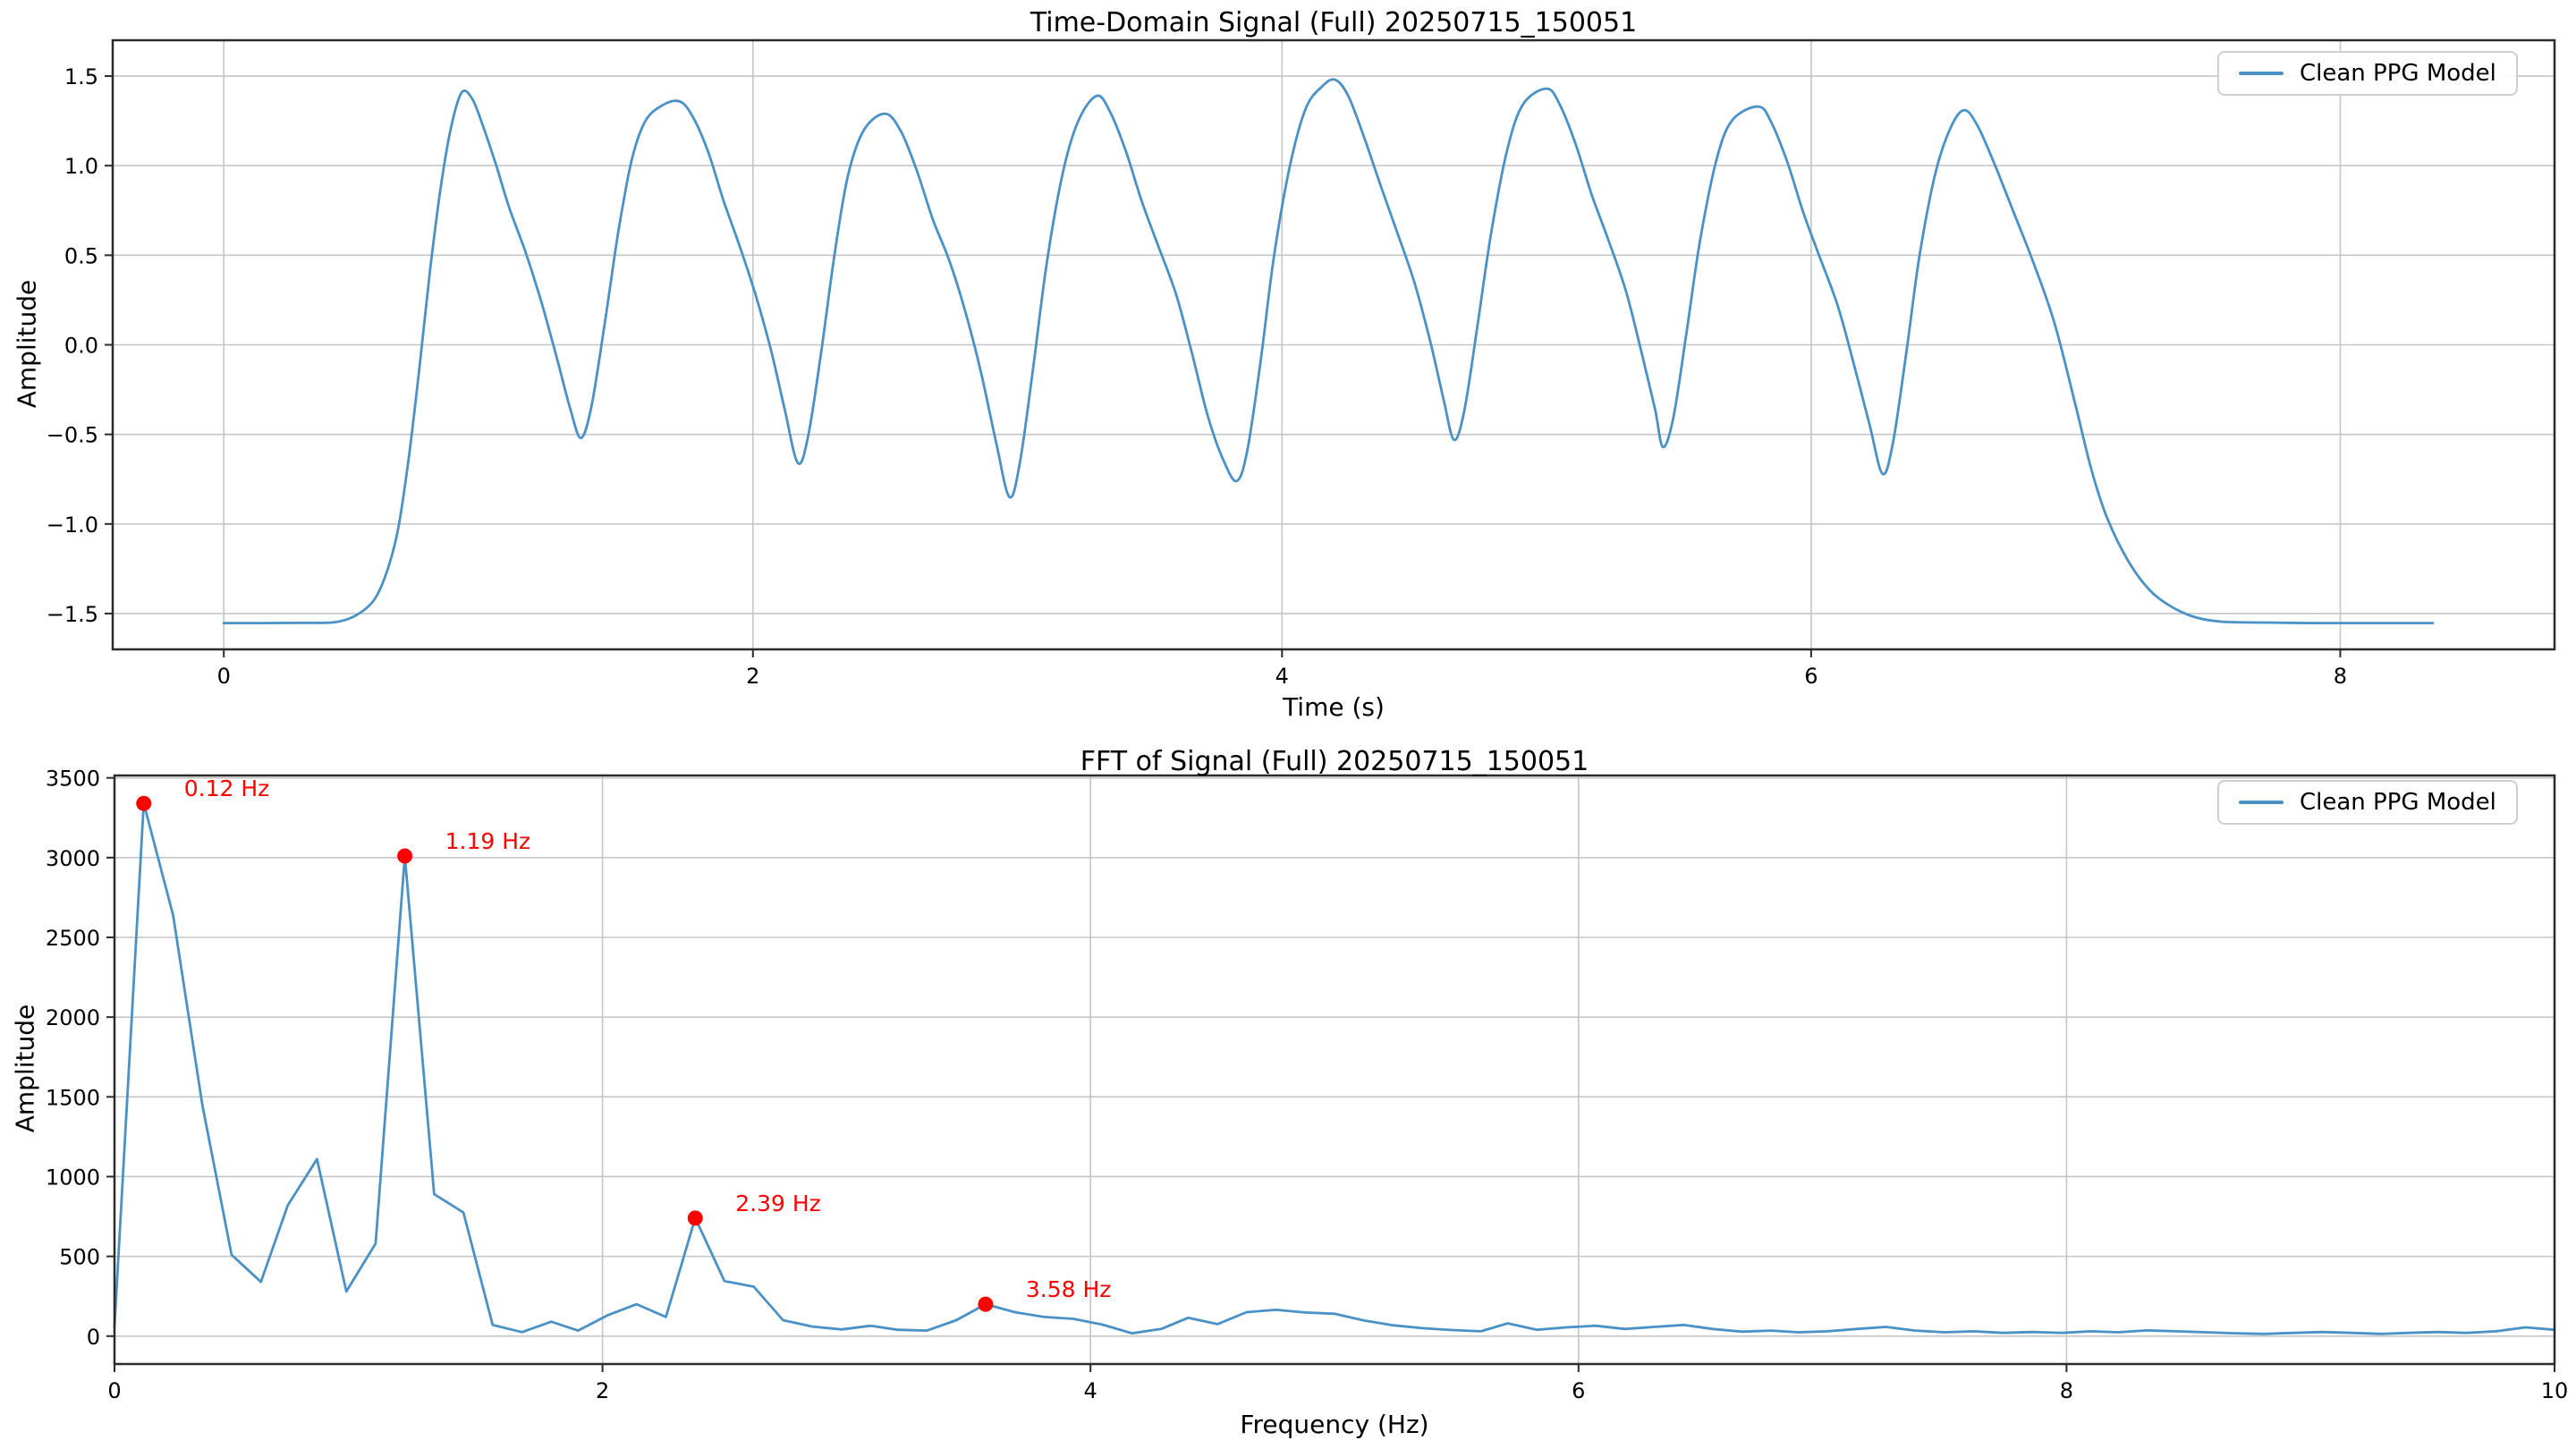  I want to click on y-tick-label: 1.5, so click(81, 76).